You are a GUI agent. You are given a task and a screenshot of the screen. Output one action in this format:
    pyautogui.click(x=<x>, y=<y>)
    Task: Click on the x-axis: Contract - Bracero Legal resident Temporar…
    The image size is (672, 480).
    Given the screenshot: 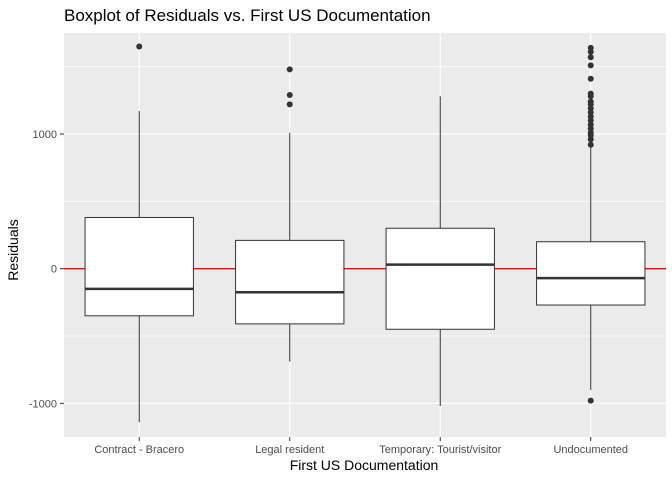 What is the action you would take?
    pyautogui.click(x=361, y=446)
    